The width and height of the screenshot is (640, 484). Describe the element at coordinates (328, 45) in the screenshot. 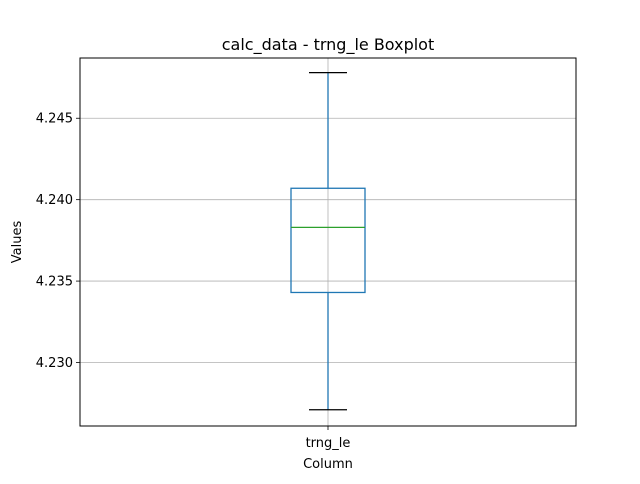

I see `chart-title: calc_data - trng_le Boxplot` at that location.